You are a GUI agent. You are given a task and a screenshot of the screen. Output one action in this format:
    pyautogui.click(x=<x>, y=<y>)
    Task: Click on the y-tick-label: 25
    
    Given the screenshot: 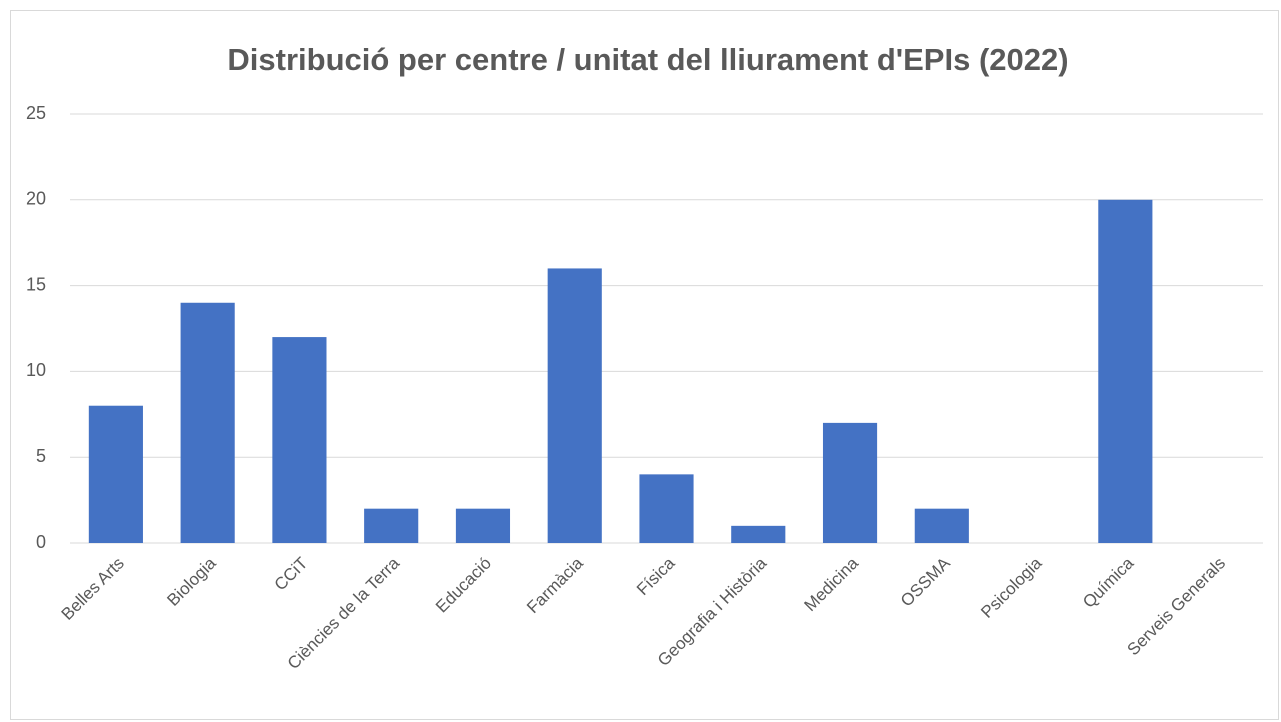 What is the action you would take?
    pyautogui.click(x=36, y=113)
    